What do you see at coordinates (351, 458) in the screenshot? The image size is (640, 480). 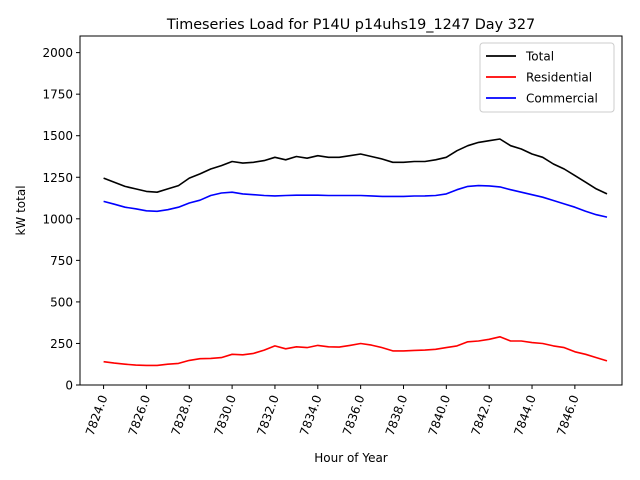 I see `x-axis-label: Hour of Year` at bounding box center [351, 458].